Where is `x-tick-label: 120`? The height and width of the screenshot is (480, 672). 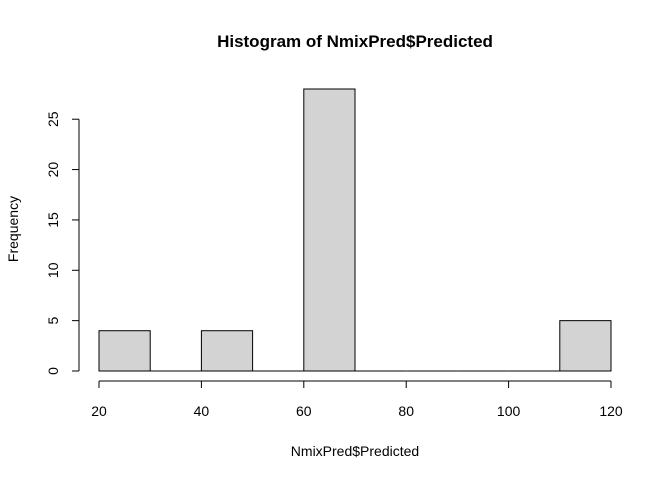
x-tick-label: 120 is located at coordinates (611, 411).